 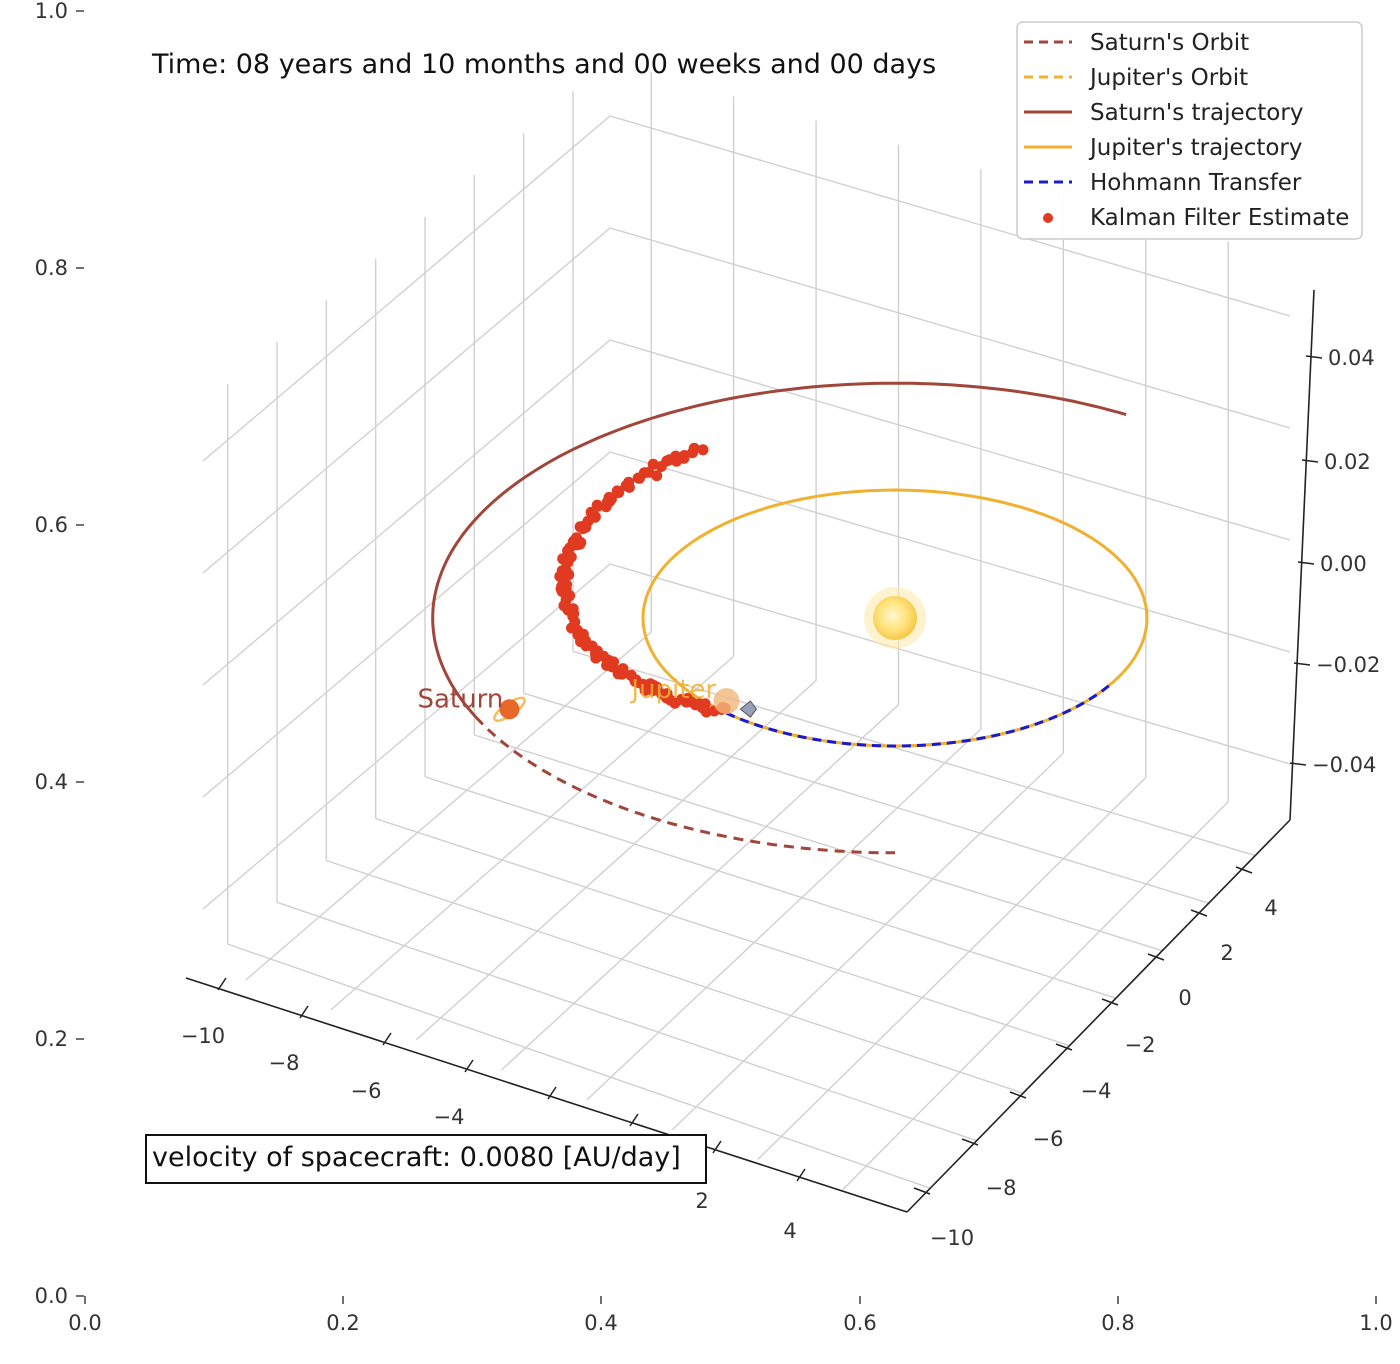 I want to click on legend-entry: Saturn's Orbit, so click(x=1136, y=43).